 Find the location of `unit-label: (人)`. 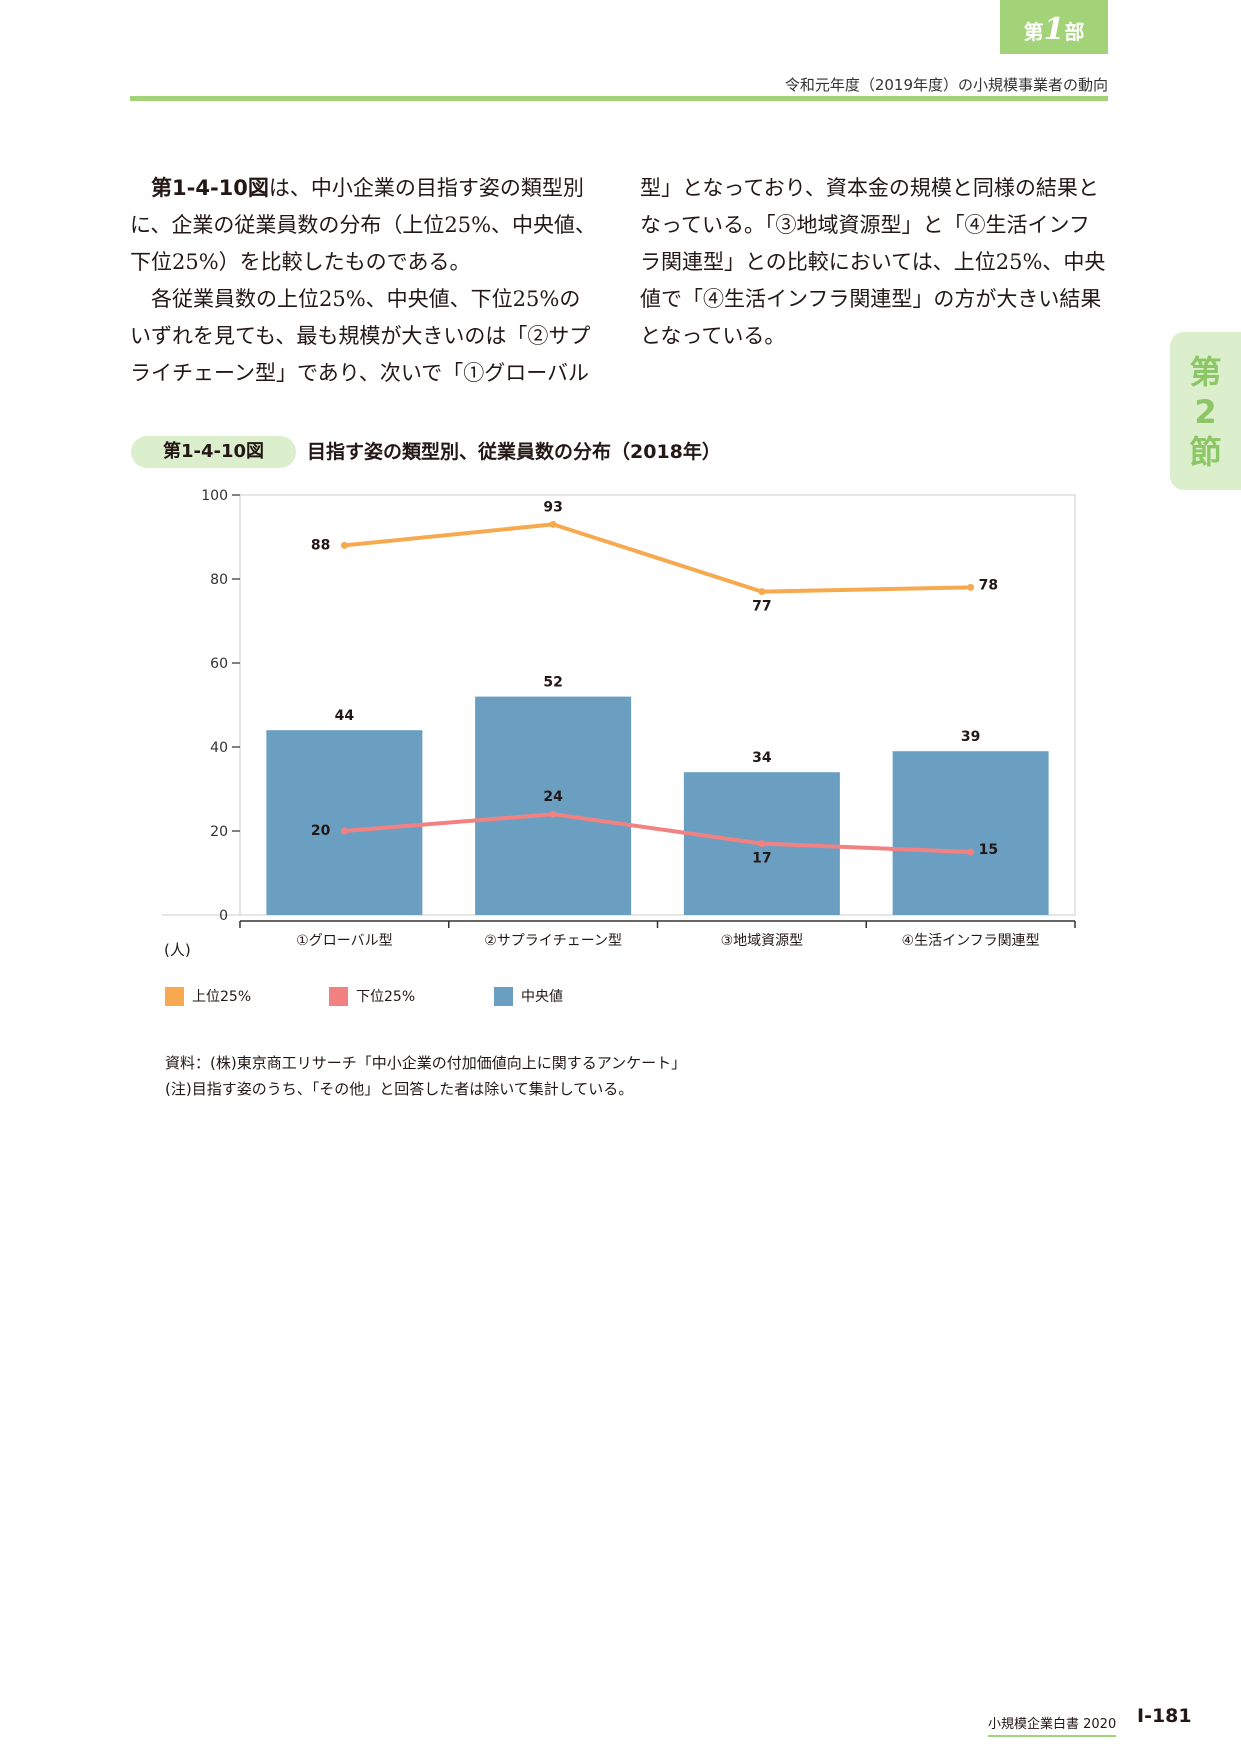

unit-label: (人) is located at coordinates (177, 950).